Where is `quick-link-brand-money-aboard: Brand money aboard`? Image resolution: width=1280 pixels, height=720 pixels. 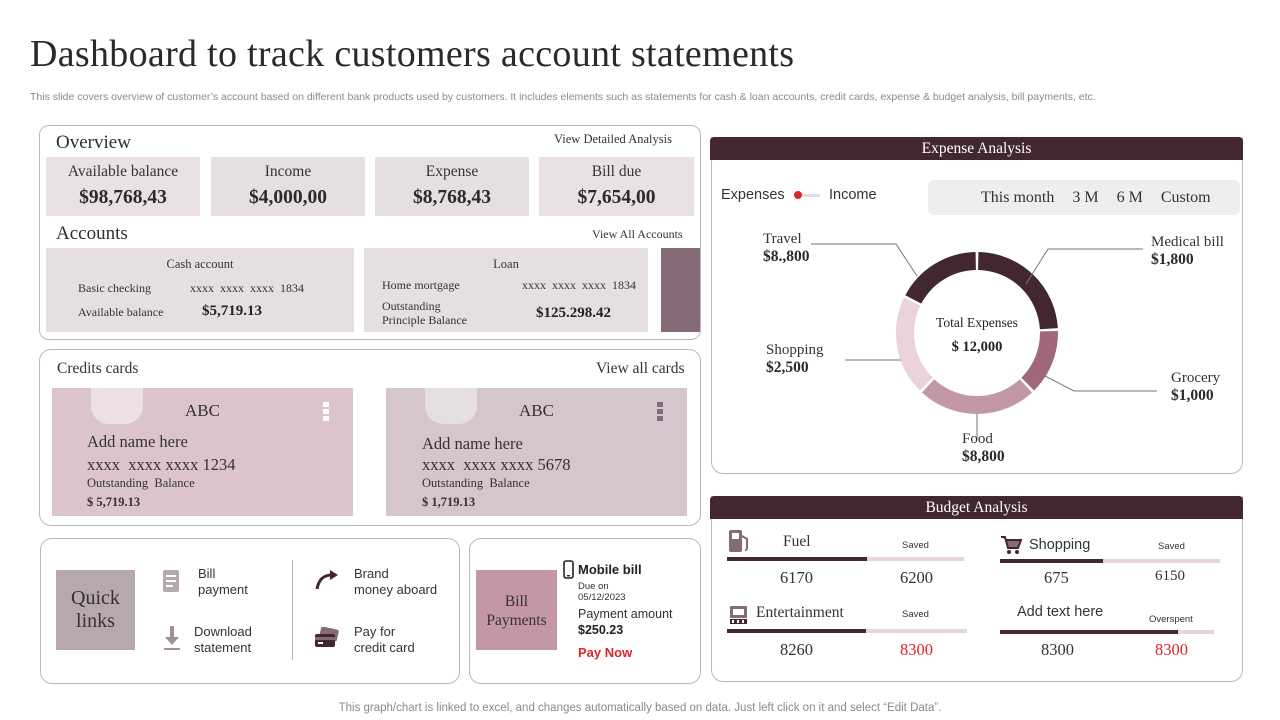 quick-link-brand-money-aboard: Brand money aboard is located at coordinates (377, 583).